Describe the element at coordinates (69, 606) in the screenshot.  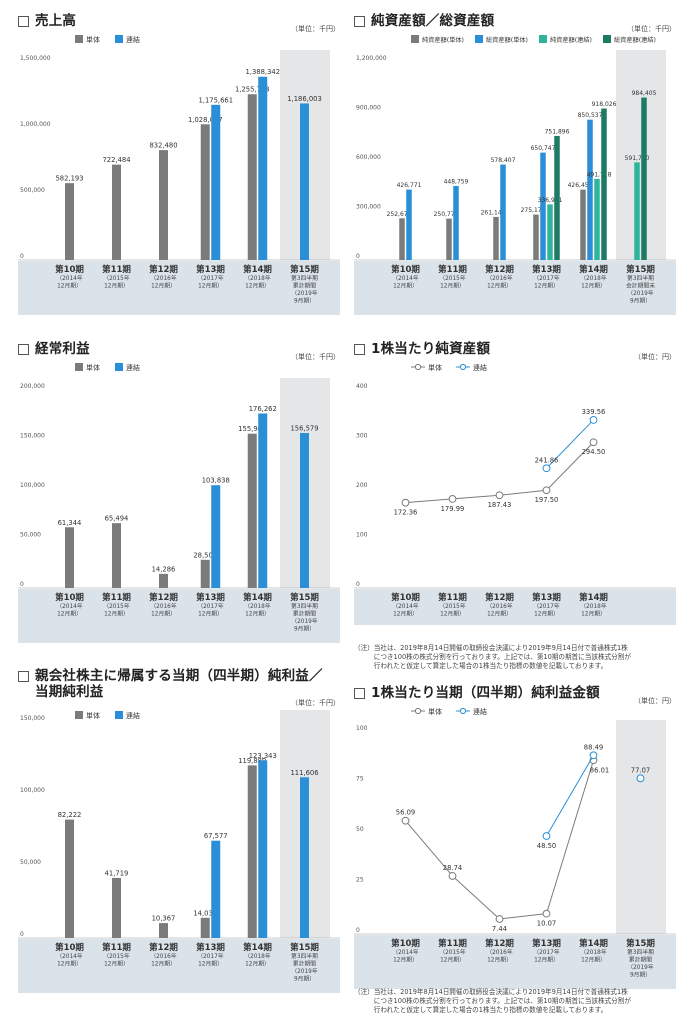
I see `x-tick-sublabel: （2014年` at that location.